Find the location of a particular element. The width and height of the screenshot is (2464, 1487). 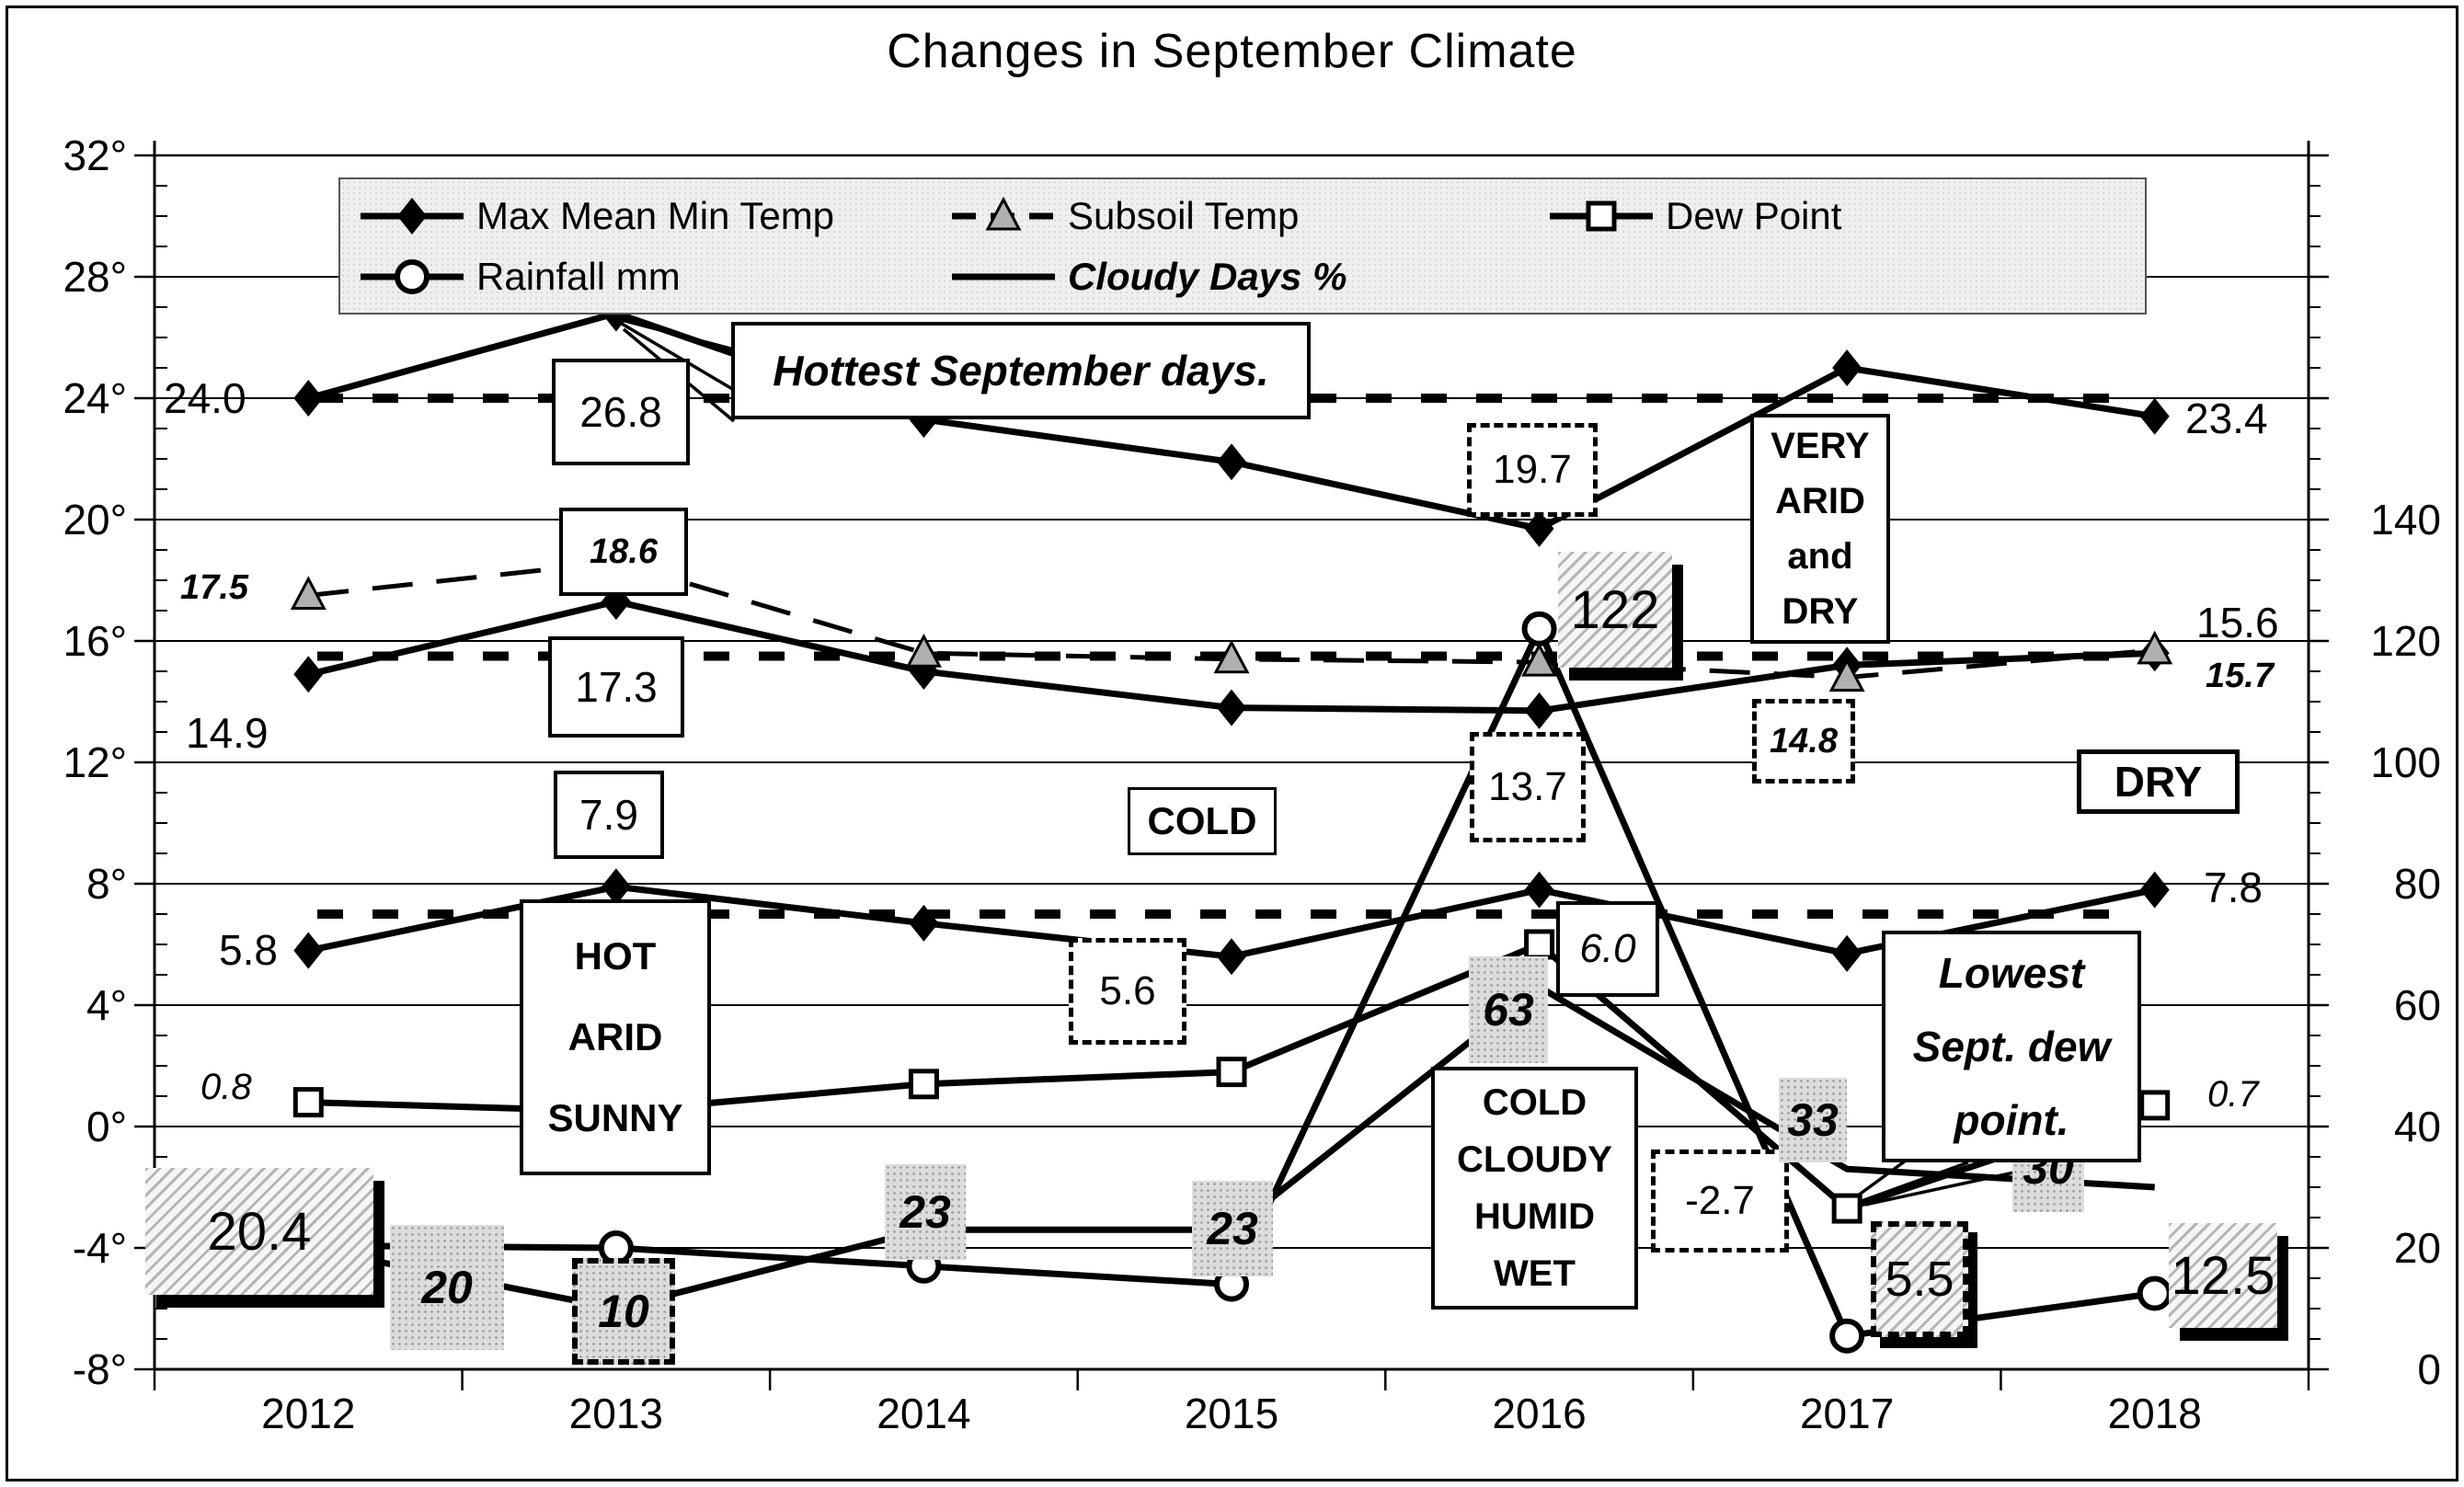

y-axis-left-tick-label: -4° is located at coordinates (99, 1248).